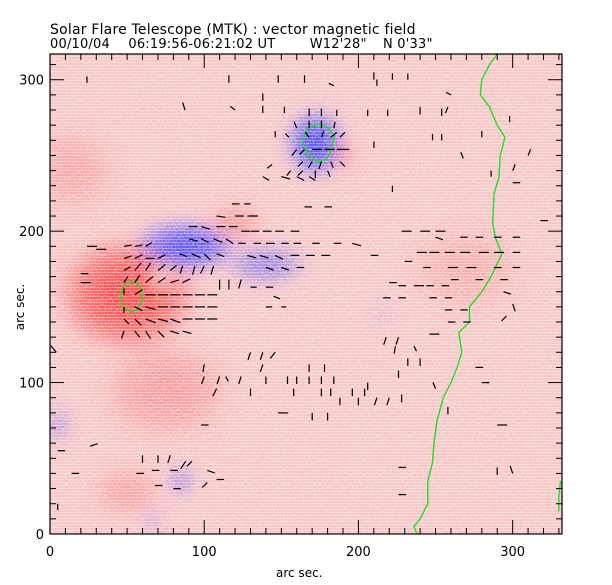 This screenshot has height=585, width=612. I want to click on observation-date: 00/10/04, so click(80, 44).